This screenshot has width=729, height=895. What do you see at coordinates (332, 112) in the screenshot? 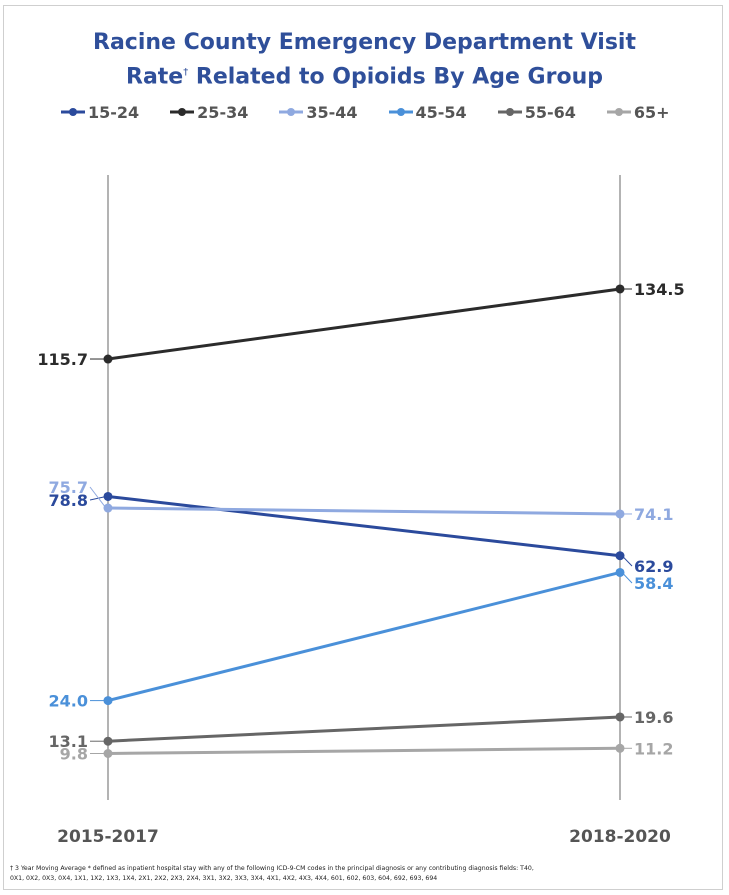
I see `legend-label: 35-44` at bounding box center [332, 112].